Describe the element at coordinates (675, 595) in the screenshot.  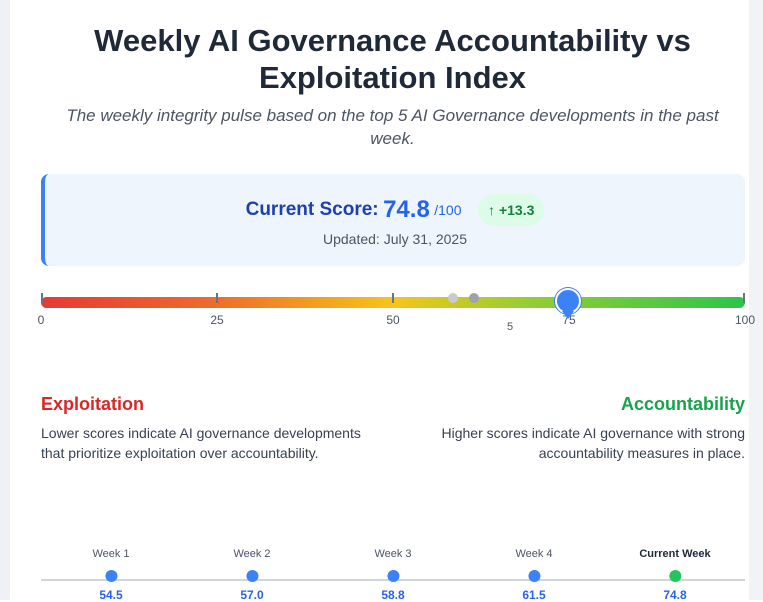
I see `week-score: 74.8` at that location.